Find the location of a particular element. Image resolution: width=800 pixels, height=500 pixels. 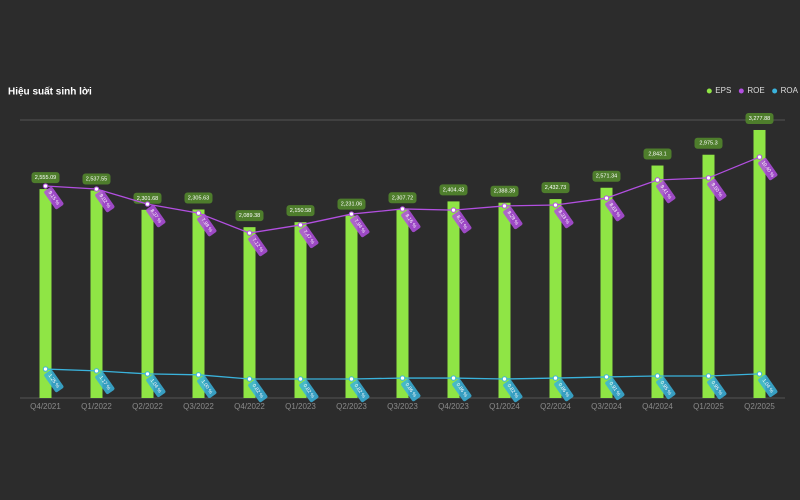

legend-label: ROA is located at coordinates (790, 90).